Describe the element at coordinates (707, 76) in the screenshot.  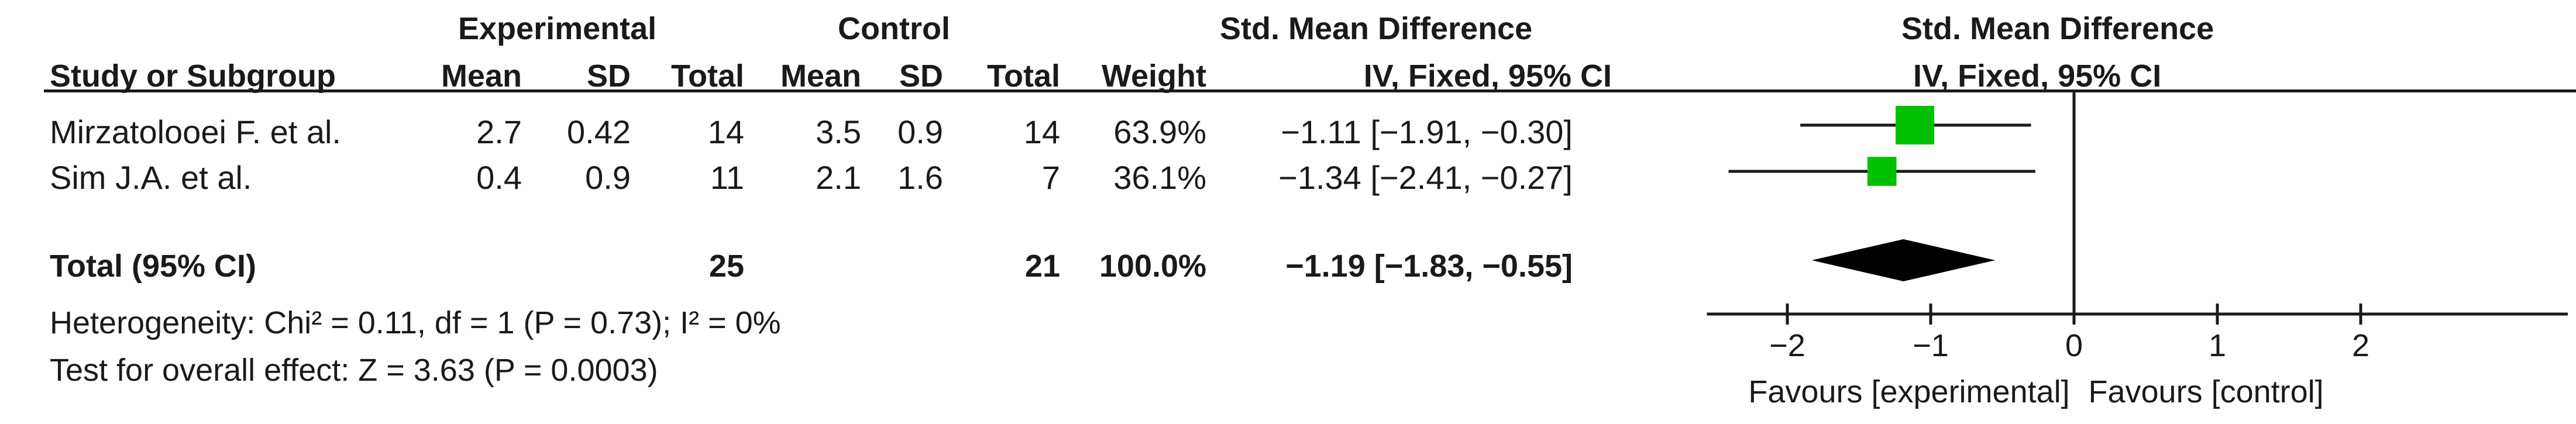
I see `col-total-experimental-header: Total` at that location.